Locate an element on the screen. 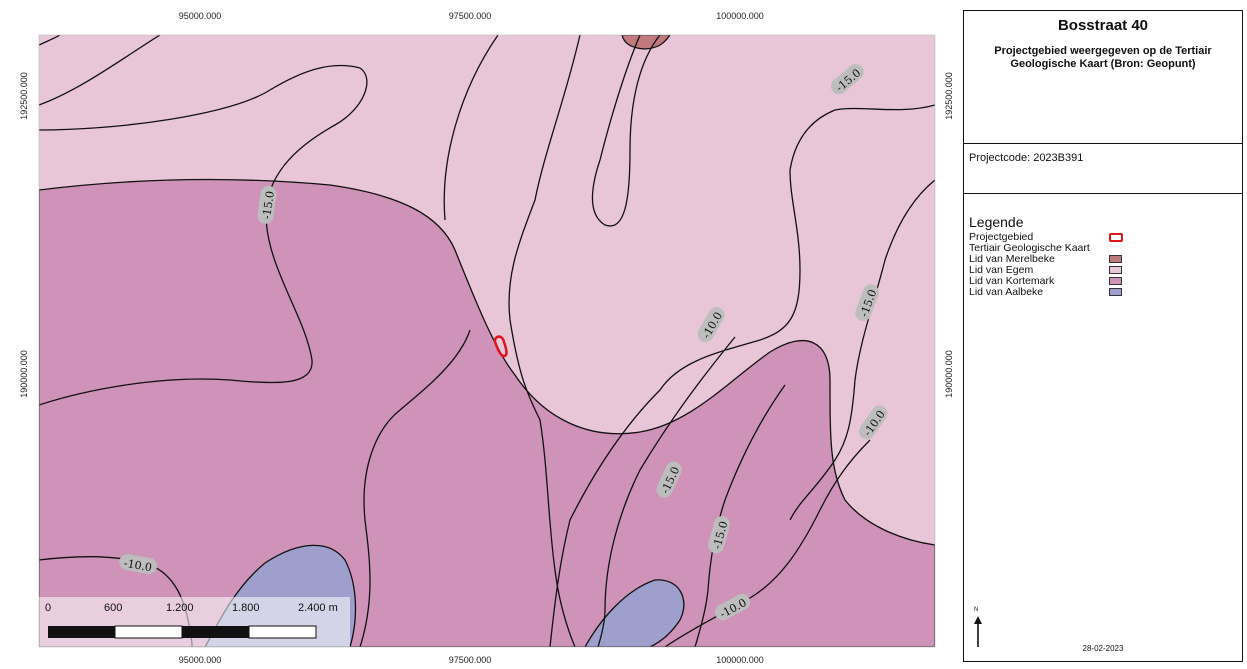 The width and height of the screenshot is (1247, 669). scale-label-1800: 1.800 is located at coordinates (246, 608).